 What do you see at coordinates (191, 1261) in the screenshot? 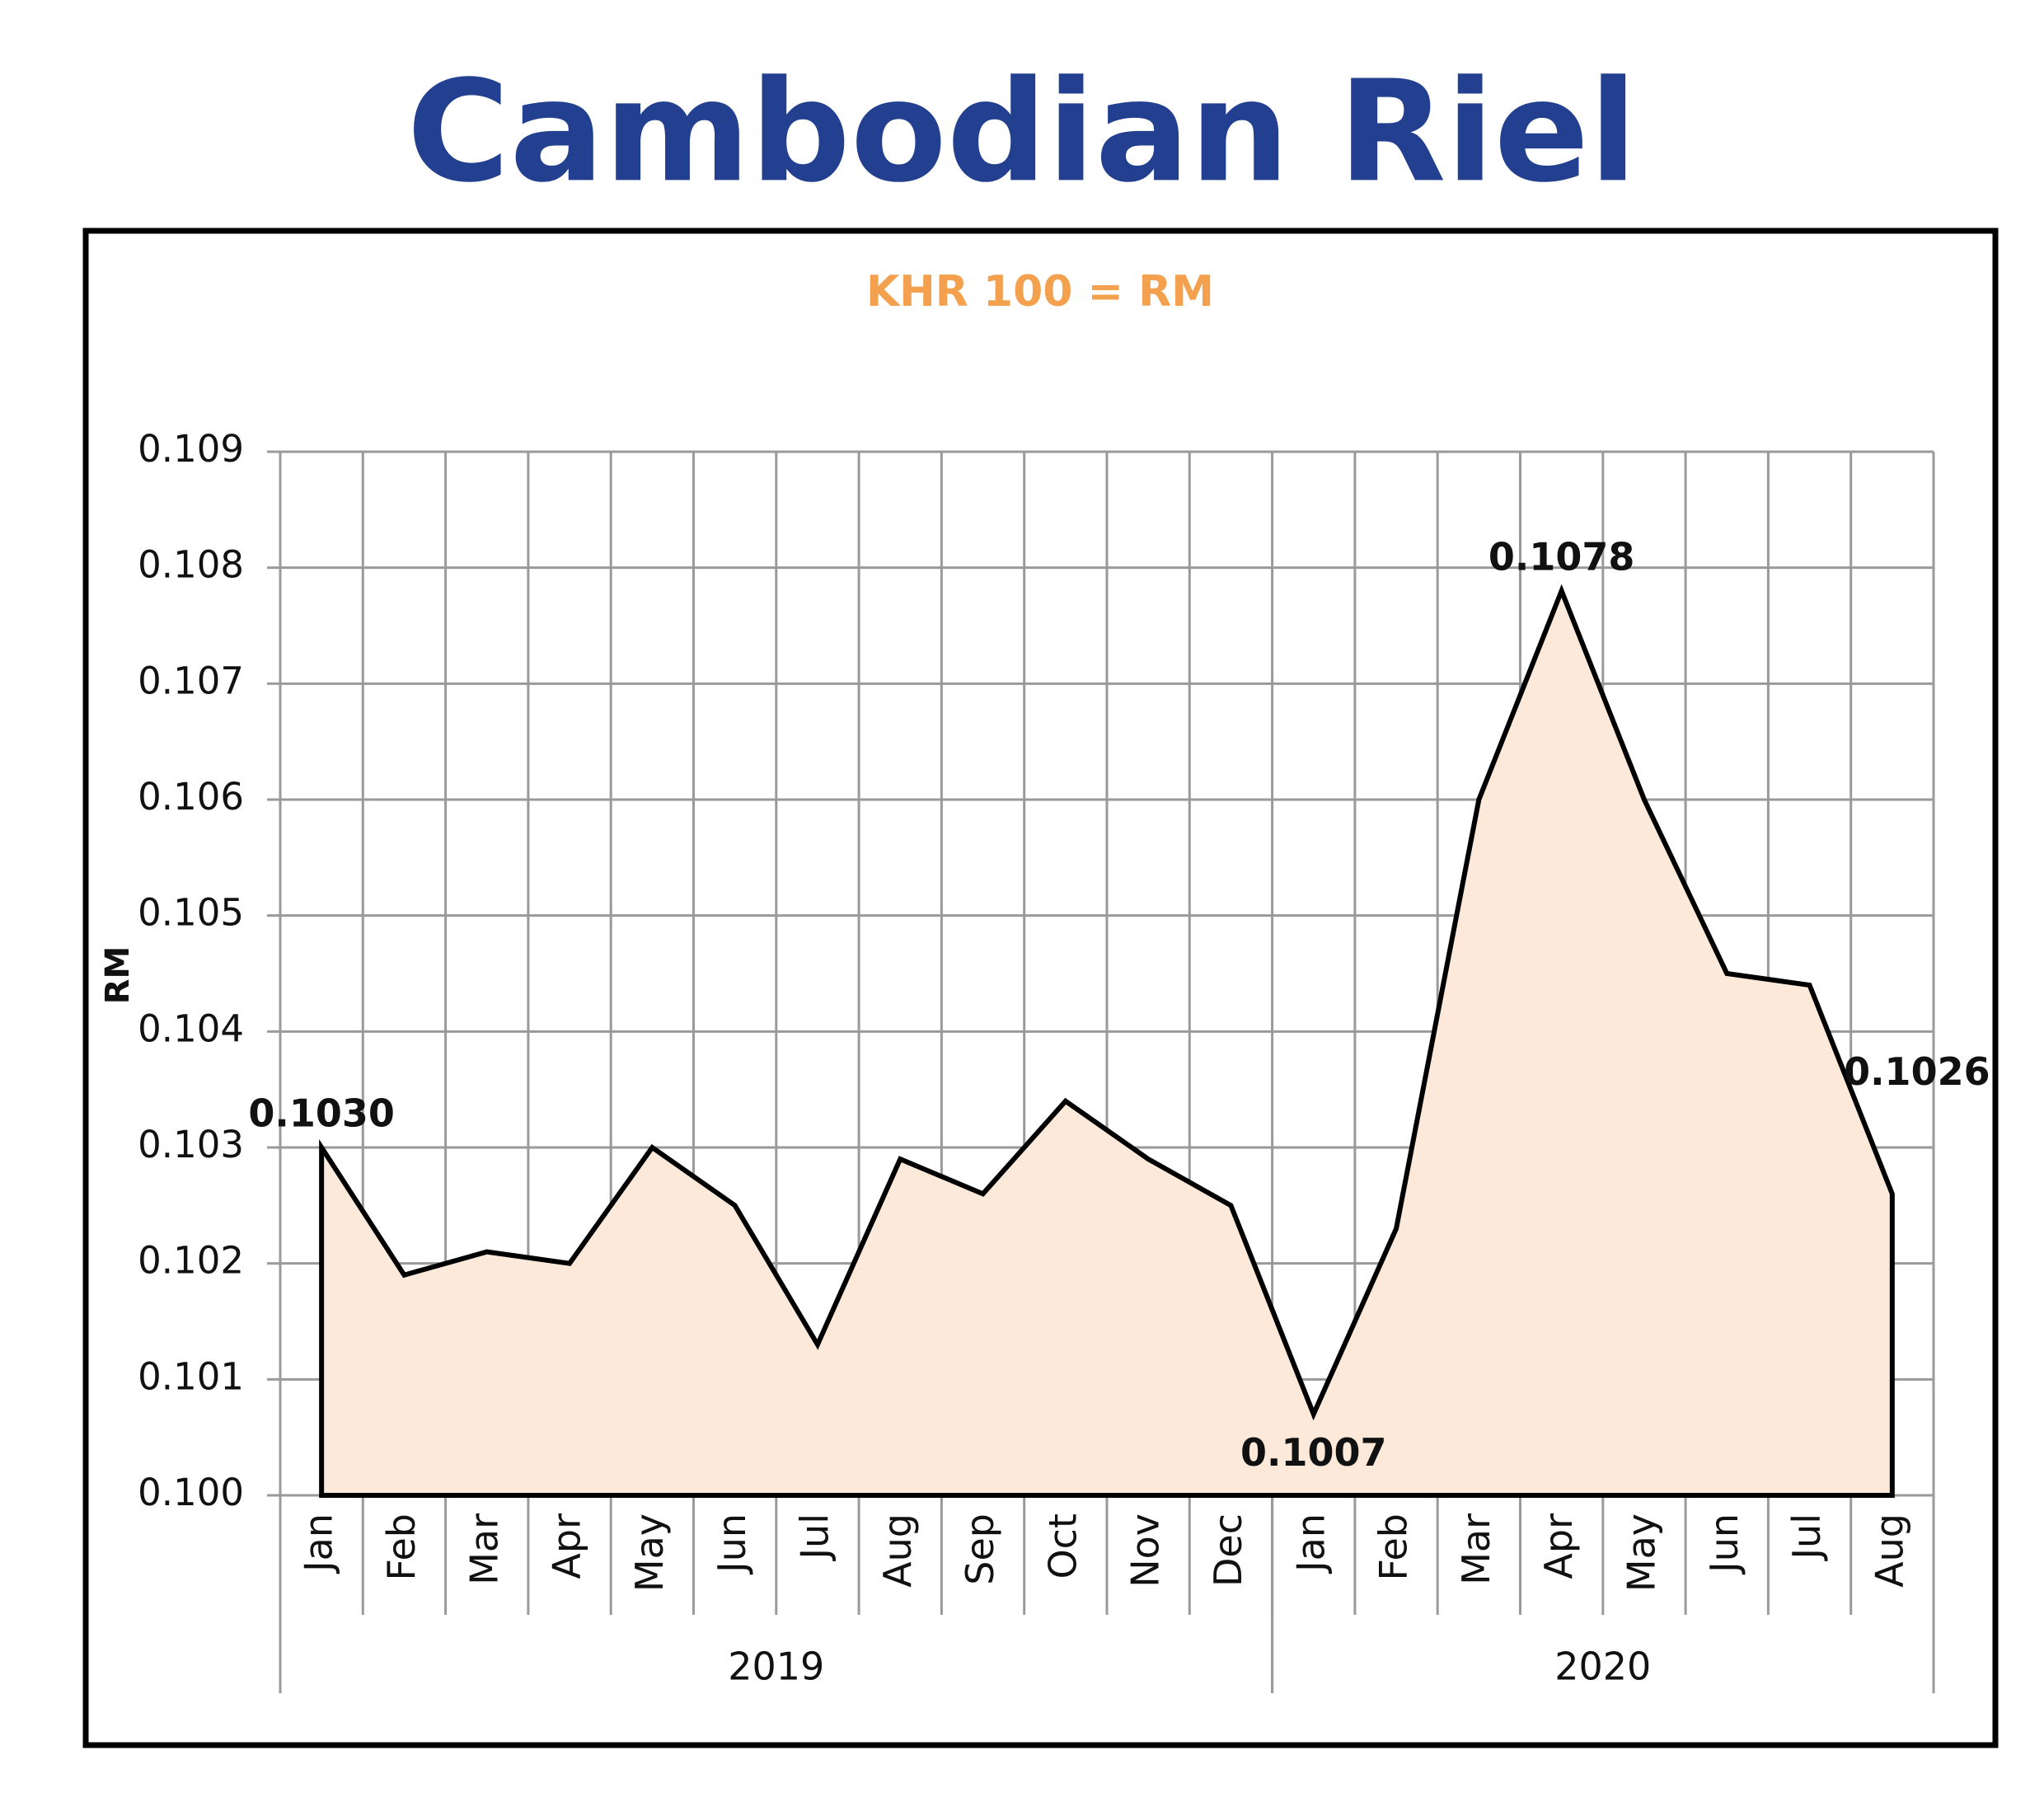
I see `y-tick-label: 0.102` at bounding box center [191, 1261].